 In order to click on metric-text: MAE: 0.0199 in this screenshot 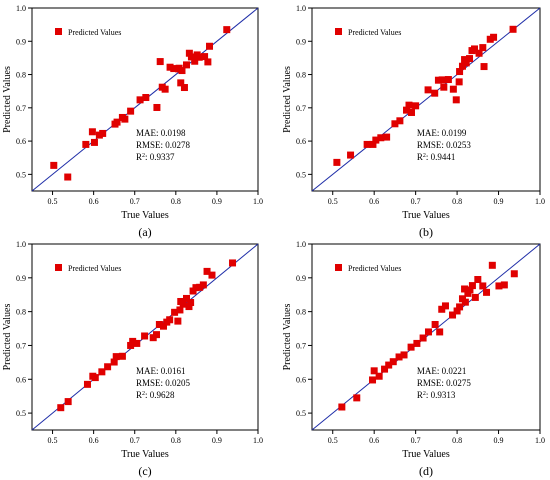, I will do `click(442, 133)`.